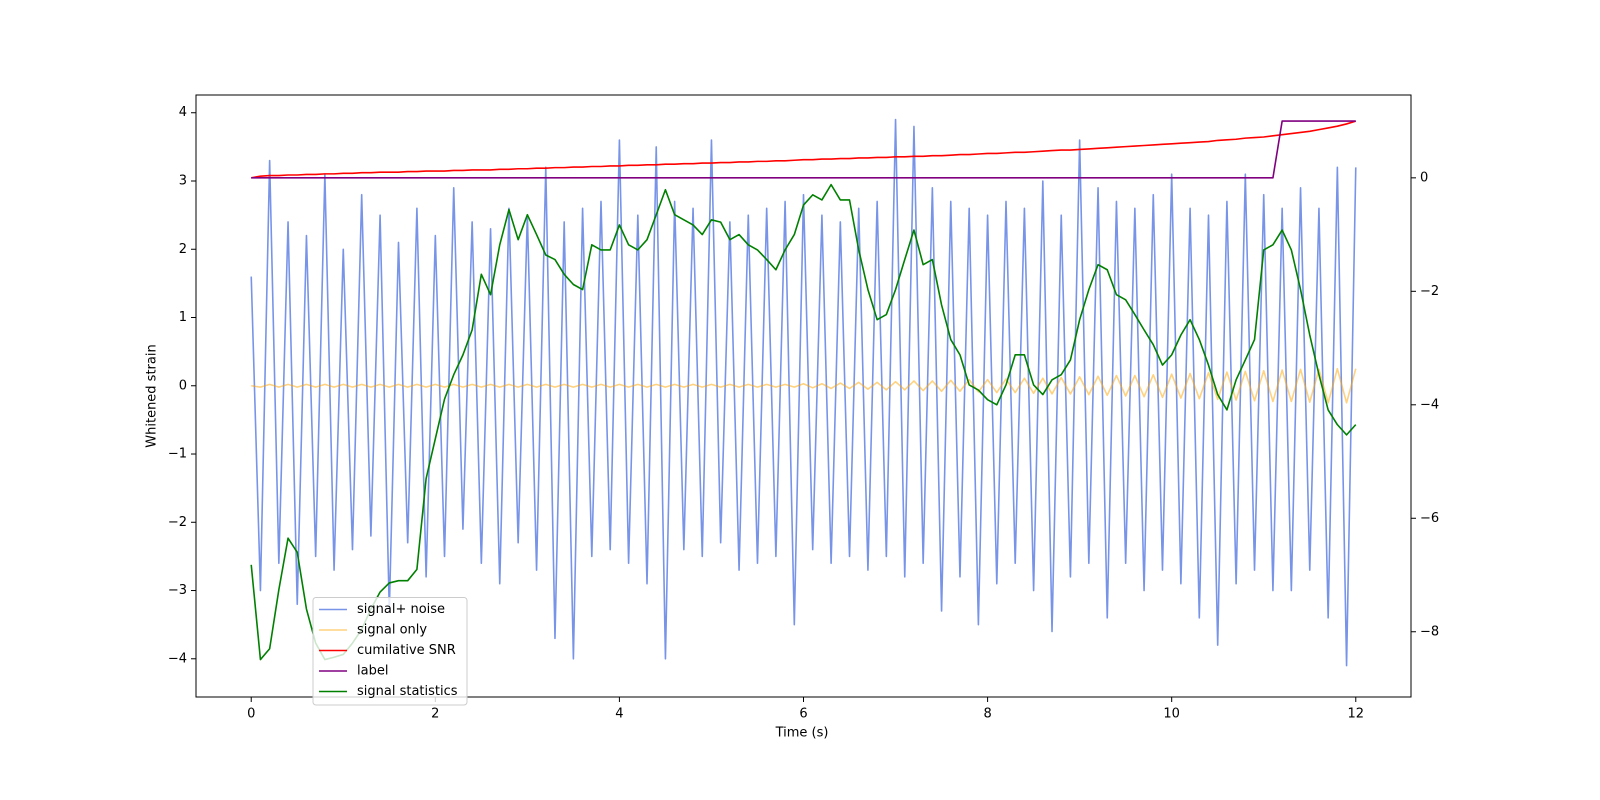  What do you see at coordinates (392, 630) in the screenshot?
I see `legend-label: signal only` at bounding box center [392, 630].